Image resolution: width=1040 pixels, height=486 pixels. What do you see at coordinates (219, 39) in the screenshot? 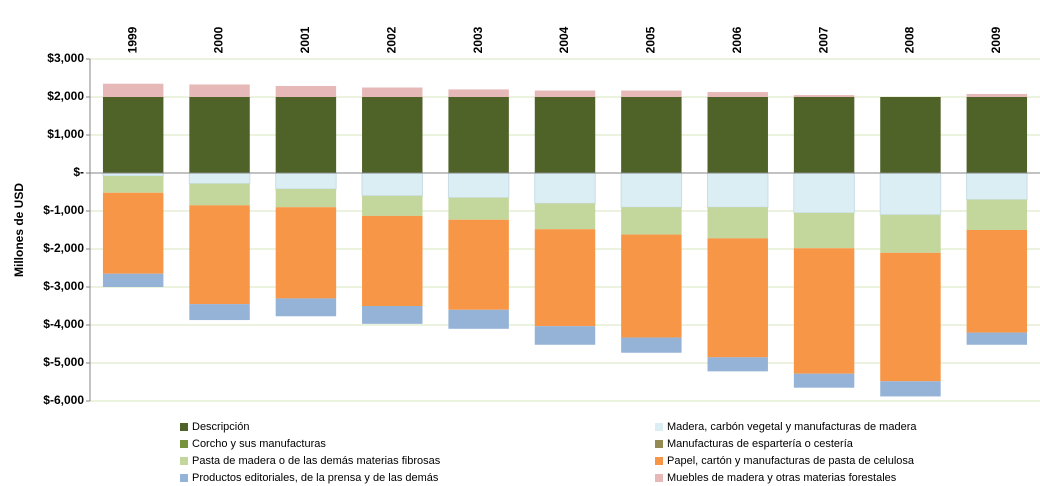
I see `x-tick-label: 2000` at bounding box center [219, 39].